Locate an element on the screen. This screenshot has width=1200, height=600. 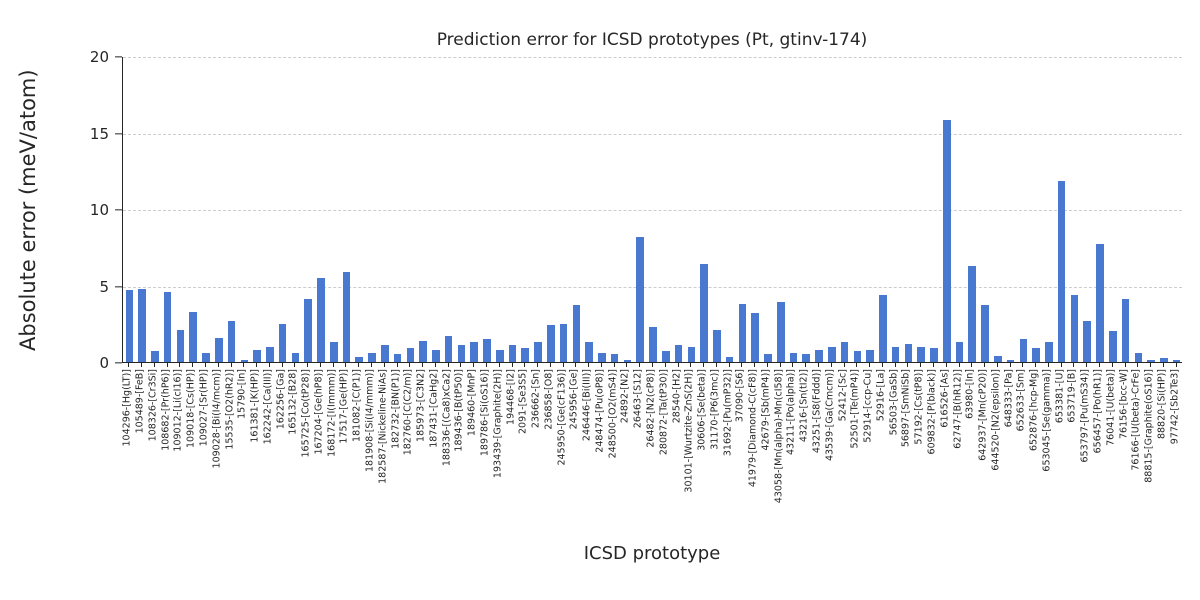
x-tick-label: 248474-[Pu(oP8)] is located at coordinates (600, 411).